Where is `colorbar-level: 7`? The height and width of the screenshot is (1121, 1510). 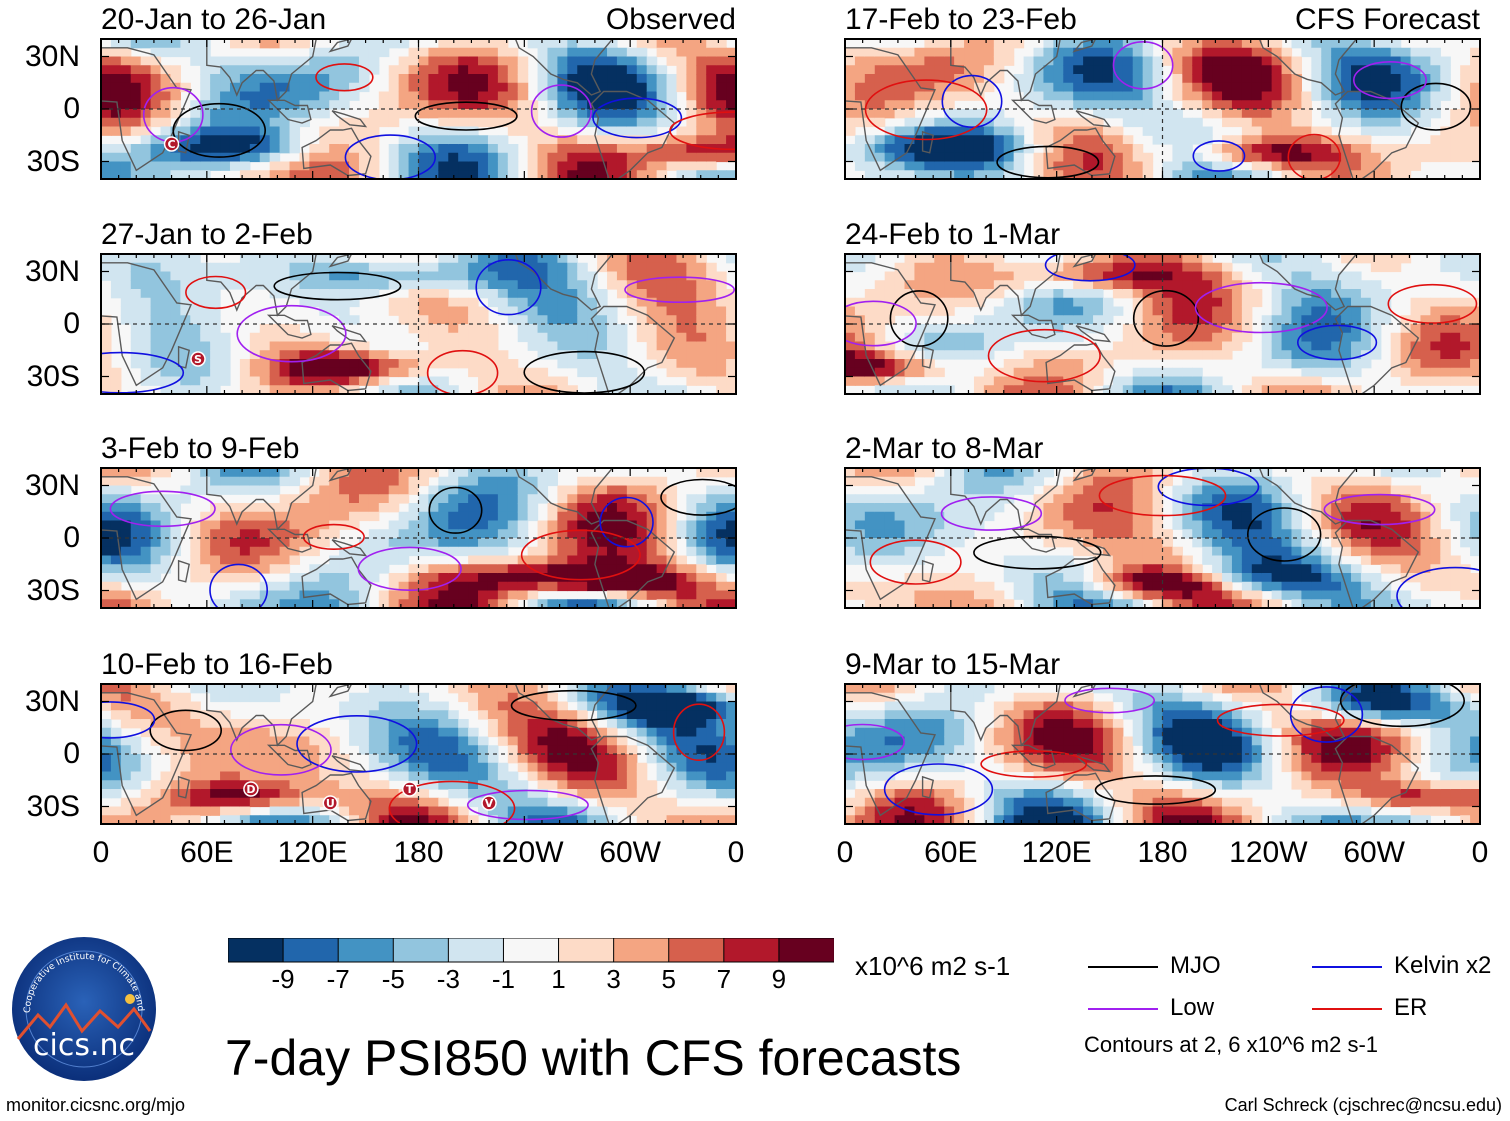 colorbar-level: 7 is located at coordinates (724, 979).